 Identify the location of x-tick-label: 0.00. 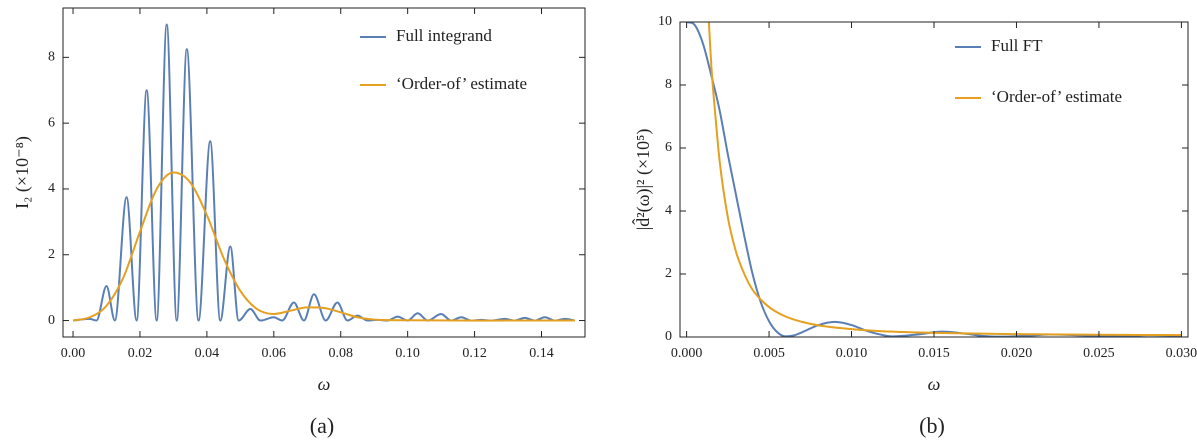
(73, 353).